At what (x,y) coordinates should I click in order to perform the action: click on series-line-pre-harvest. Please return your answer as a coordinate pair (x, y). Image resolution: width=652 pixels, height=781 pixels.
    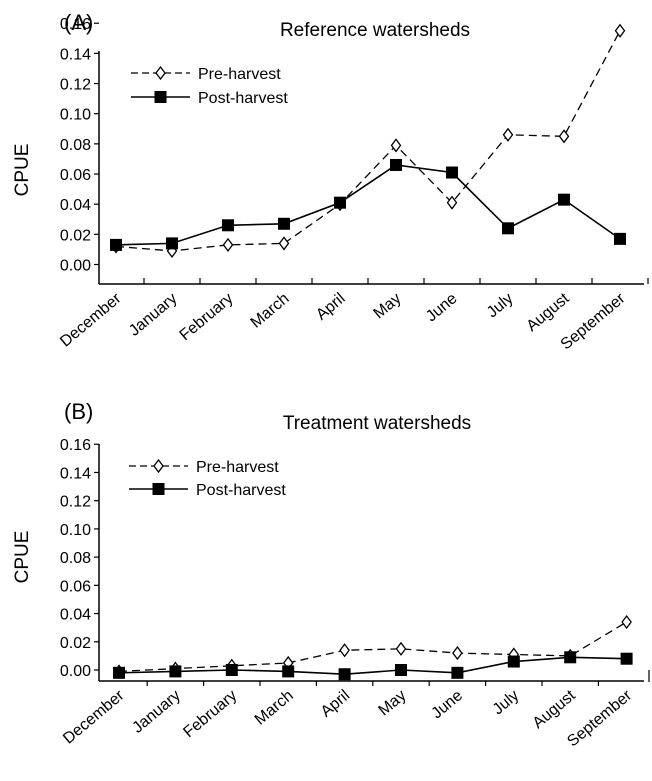
    Looking at the image, I should click on (372, 647).